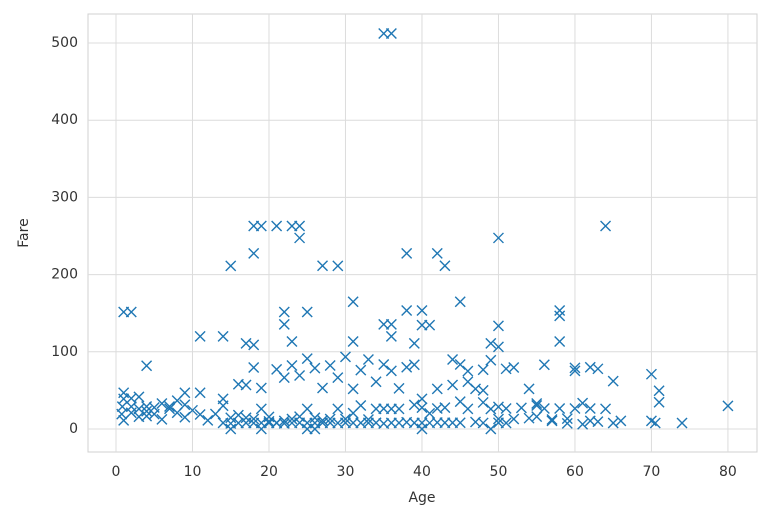  What do you see at coordinates (269, 472) in the screenshot?
I see `x-tick-label: 20` at bounding box center [269, 472].